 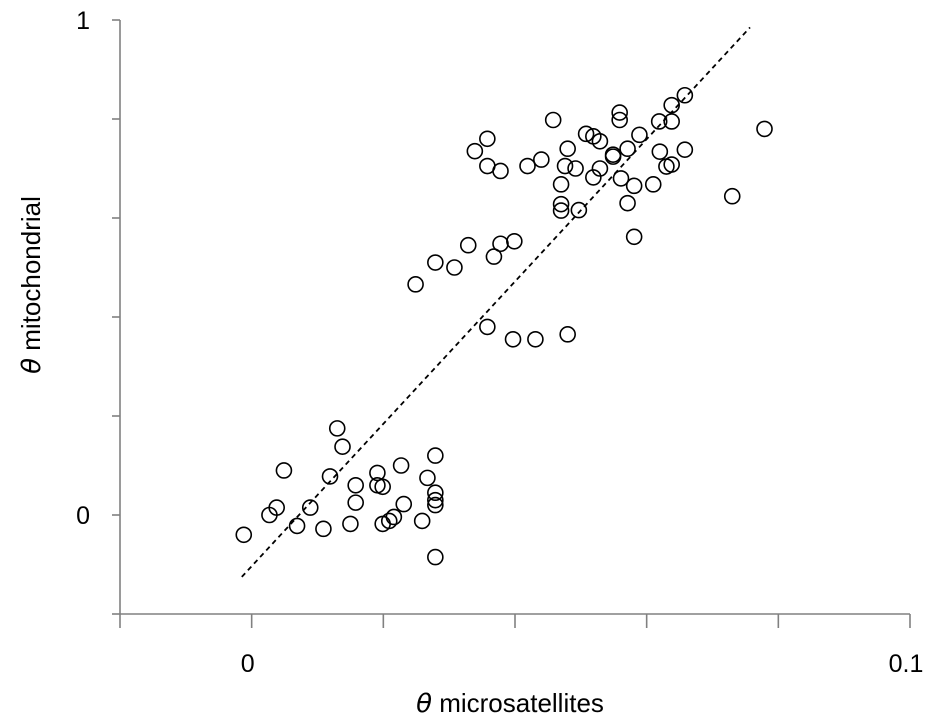 I want to click on x-axis-ticks, so click(x=515, y=621).